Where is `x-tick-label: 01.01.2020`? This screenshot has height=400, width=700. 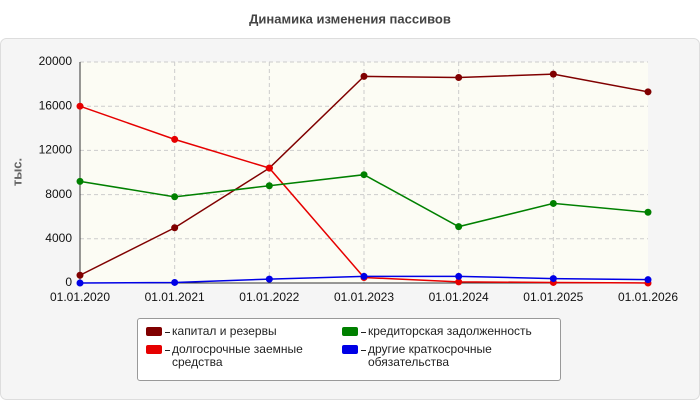
x-tick-label: 01.01.2020 is located at coordinates (80, 297).